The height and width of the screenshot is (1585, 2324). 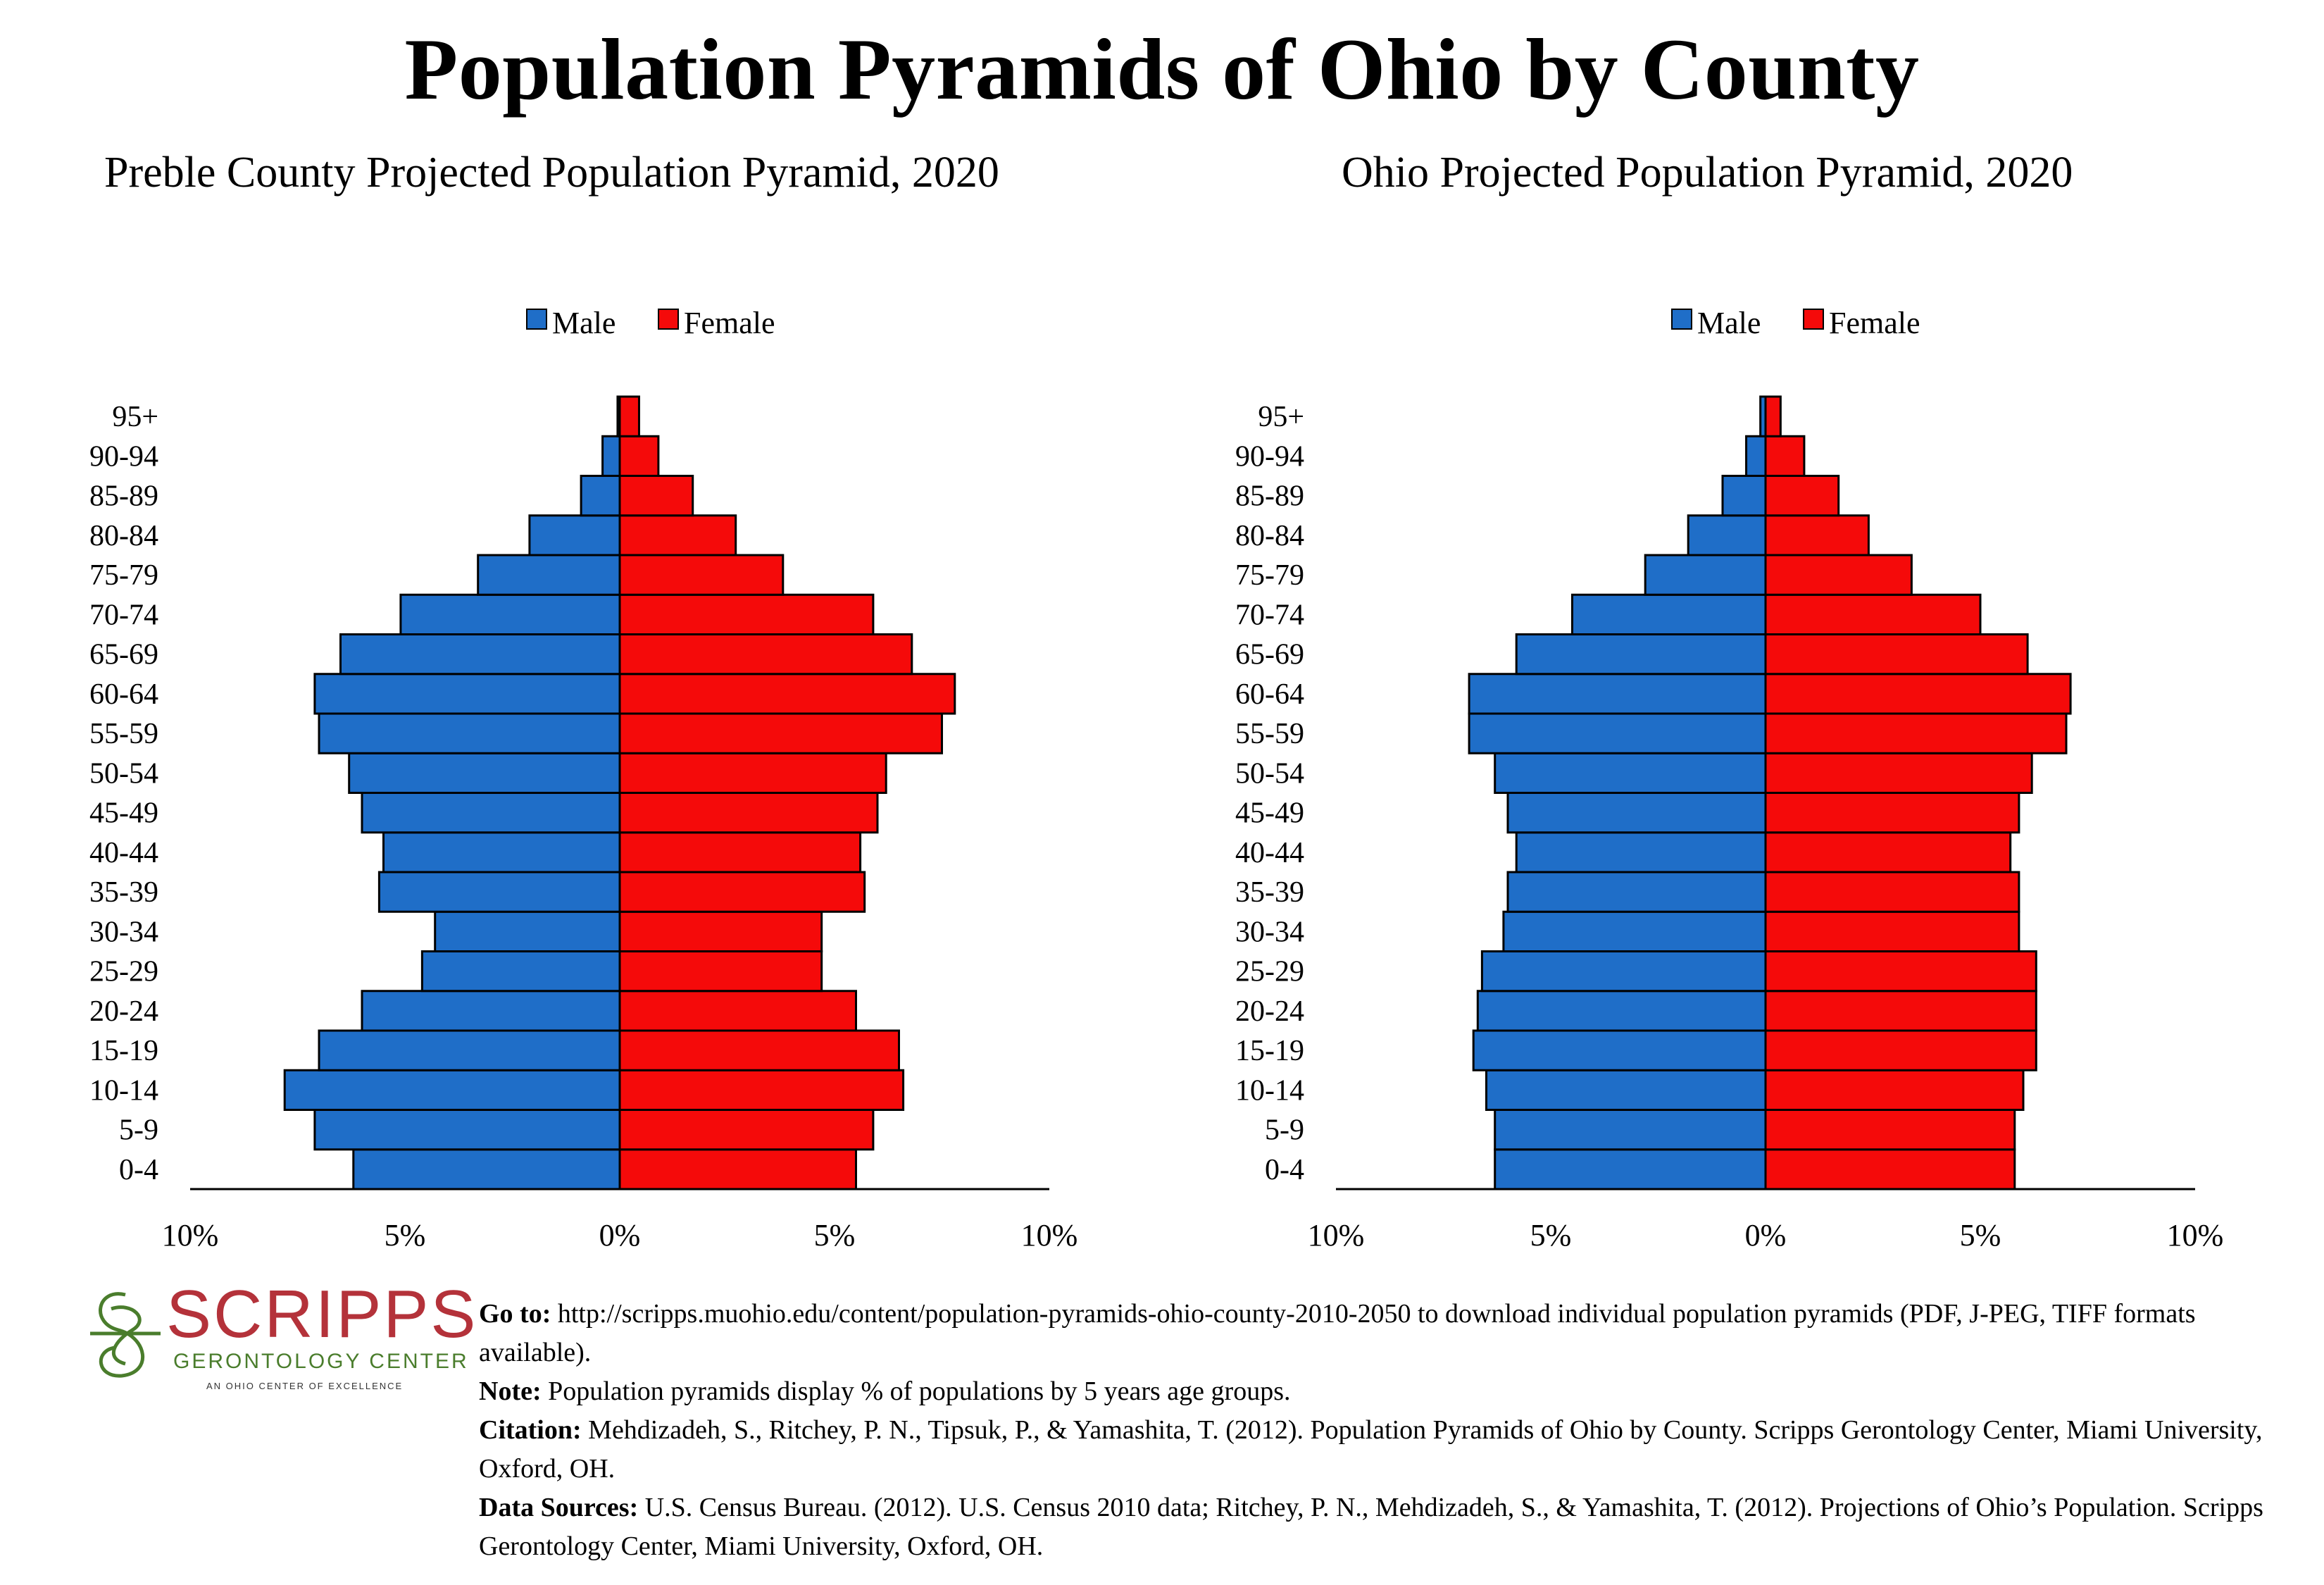 What do you see at coordinates (748, 813) in the screenshot?
I see `bar-female-45-49-preble` at bounding box center [748, 813].